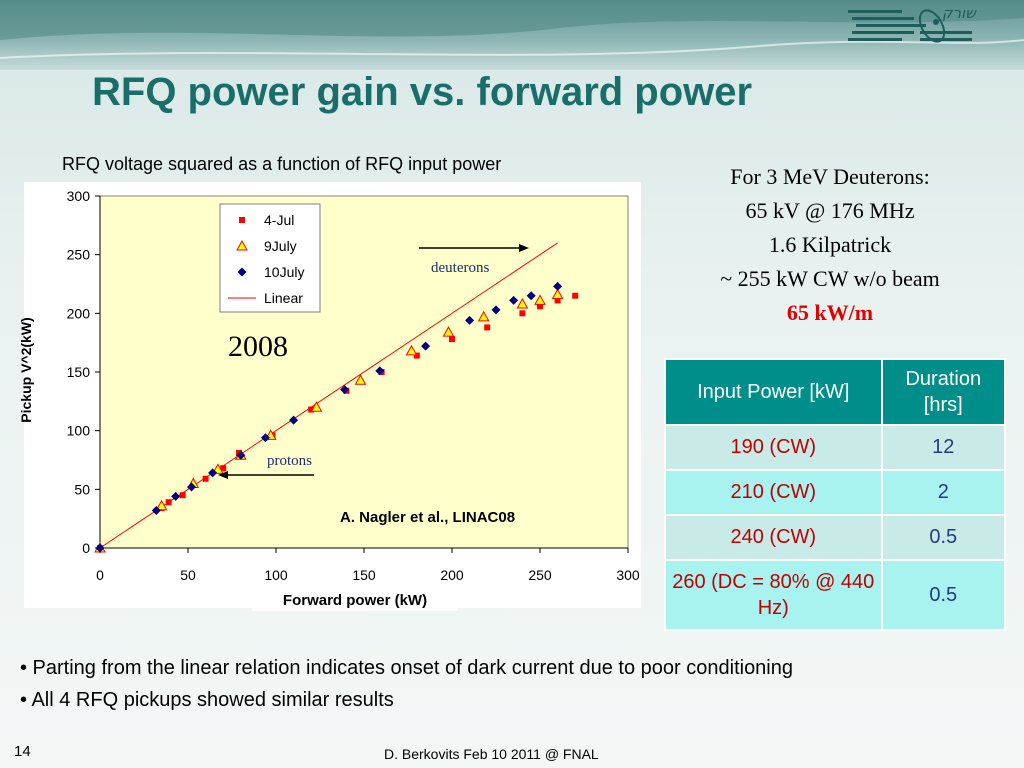 This screenshot has width=1024, height=768. Describe the element at coordinates (79, 372) in the screenshot. I see `y-tick-label: 150` at that location.